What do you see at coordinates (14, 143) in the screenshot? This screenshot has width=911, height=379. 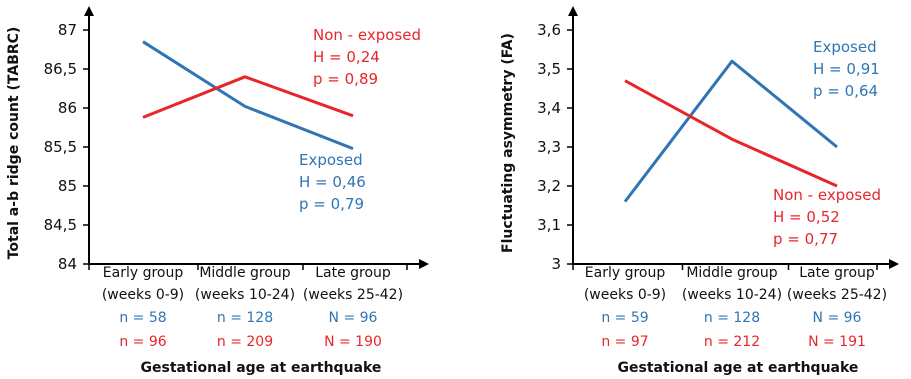 I see `y-axis-title: Total a-b ridge count (TABRC)` at bounding box center [14, 143].